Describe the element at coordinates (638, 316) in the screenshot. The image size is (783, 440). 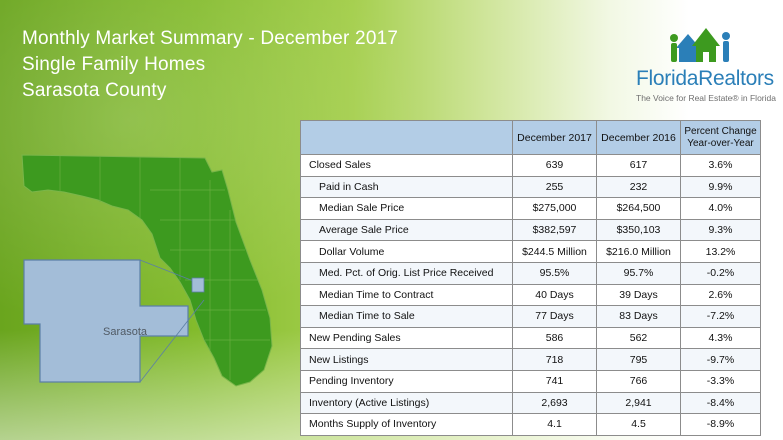
I see `value-dec-2016: 83 Days` at that location.